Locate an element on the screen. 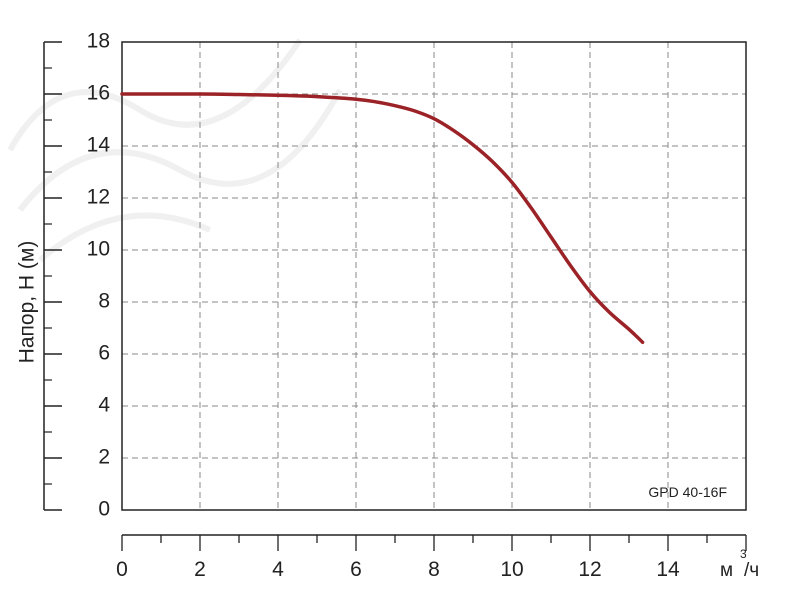 This screenshot has width=800, height=608. y-tick-labels: 0 2 4 6 8 10 12 14 16 18 is located at coordinates (99, 275).